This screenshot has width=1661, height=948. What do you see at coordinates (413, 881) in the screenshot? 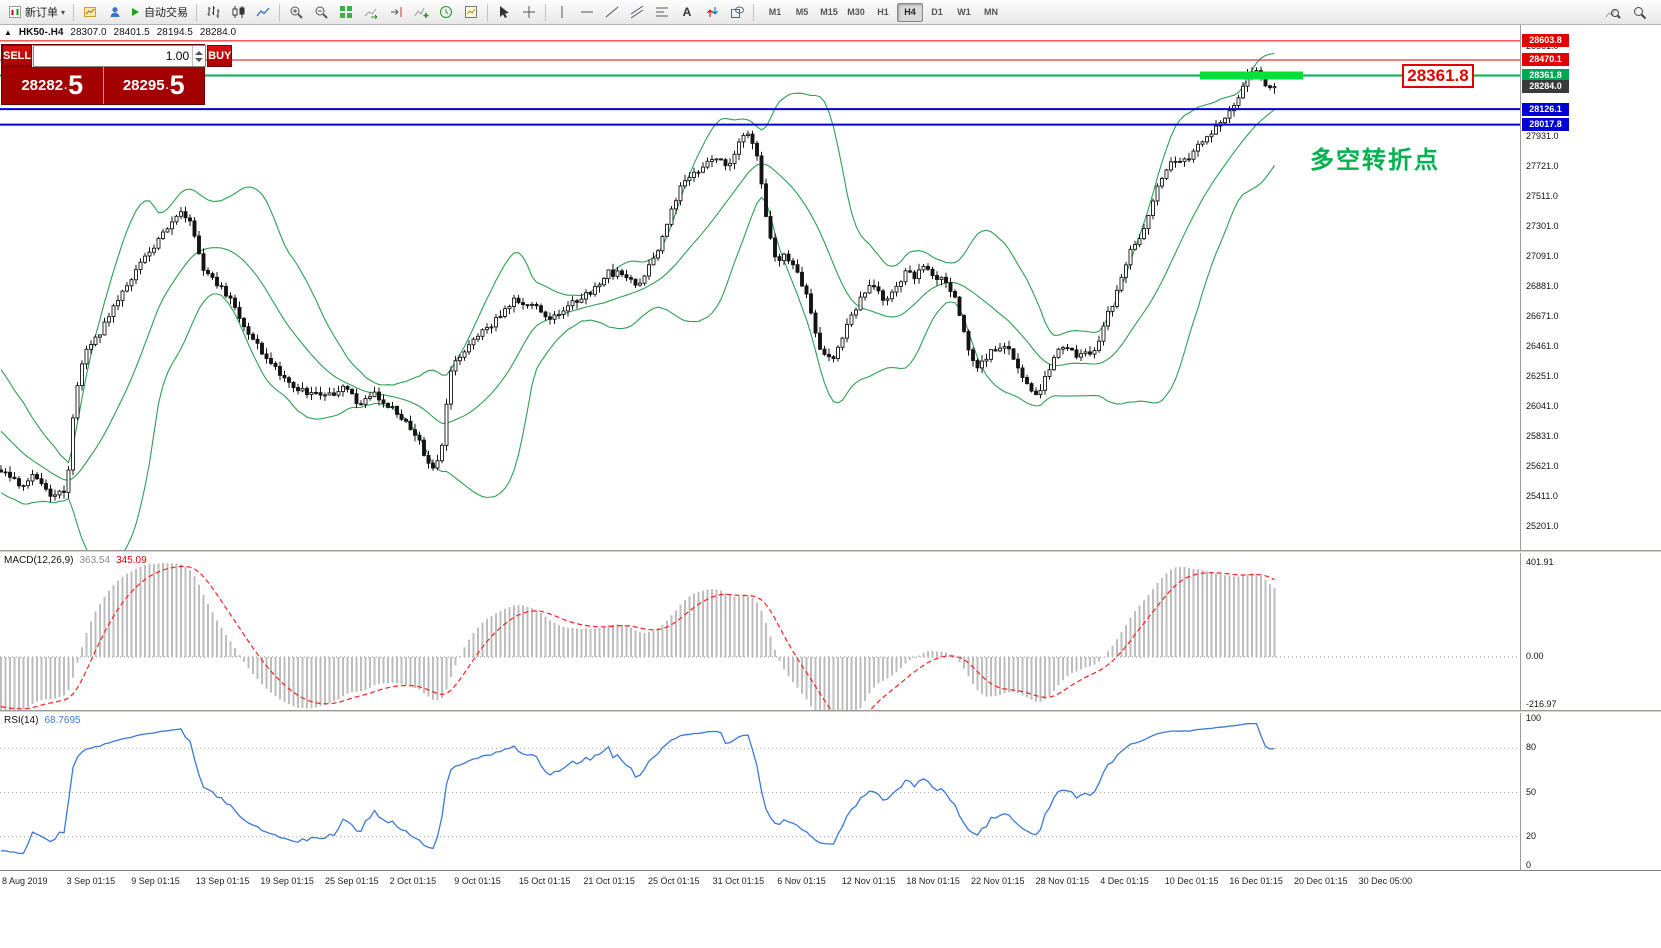
I see `time-axis-label: 2 Oct 01:15` at bounding box center [413, 881].